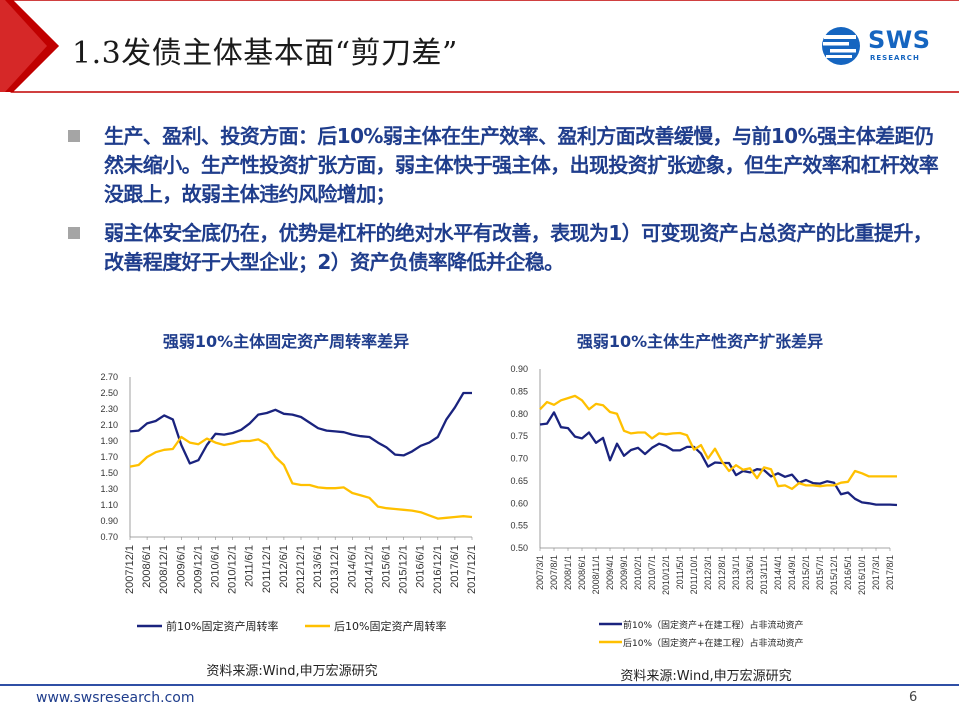 This screenshot has width=959, height=719. I want to click on x-tick-label: 2013/12/1, so click(335, 569).